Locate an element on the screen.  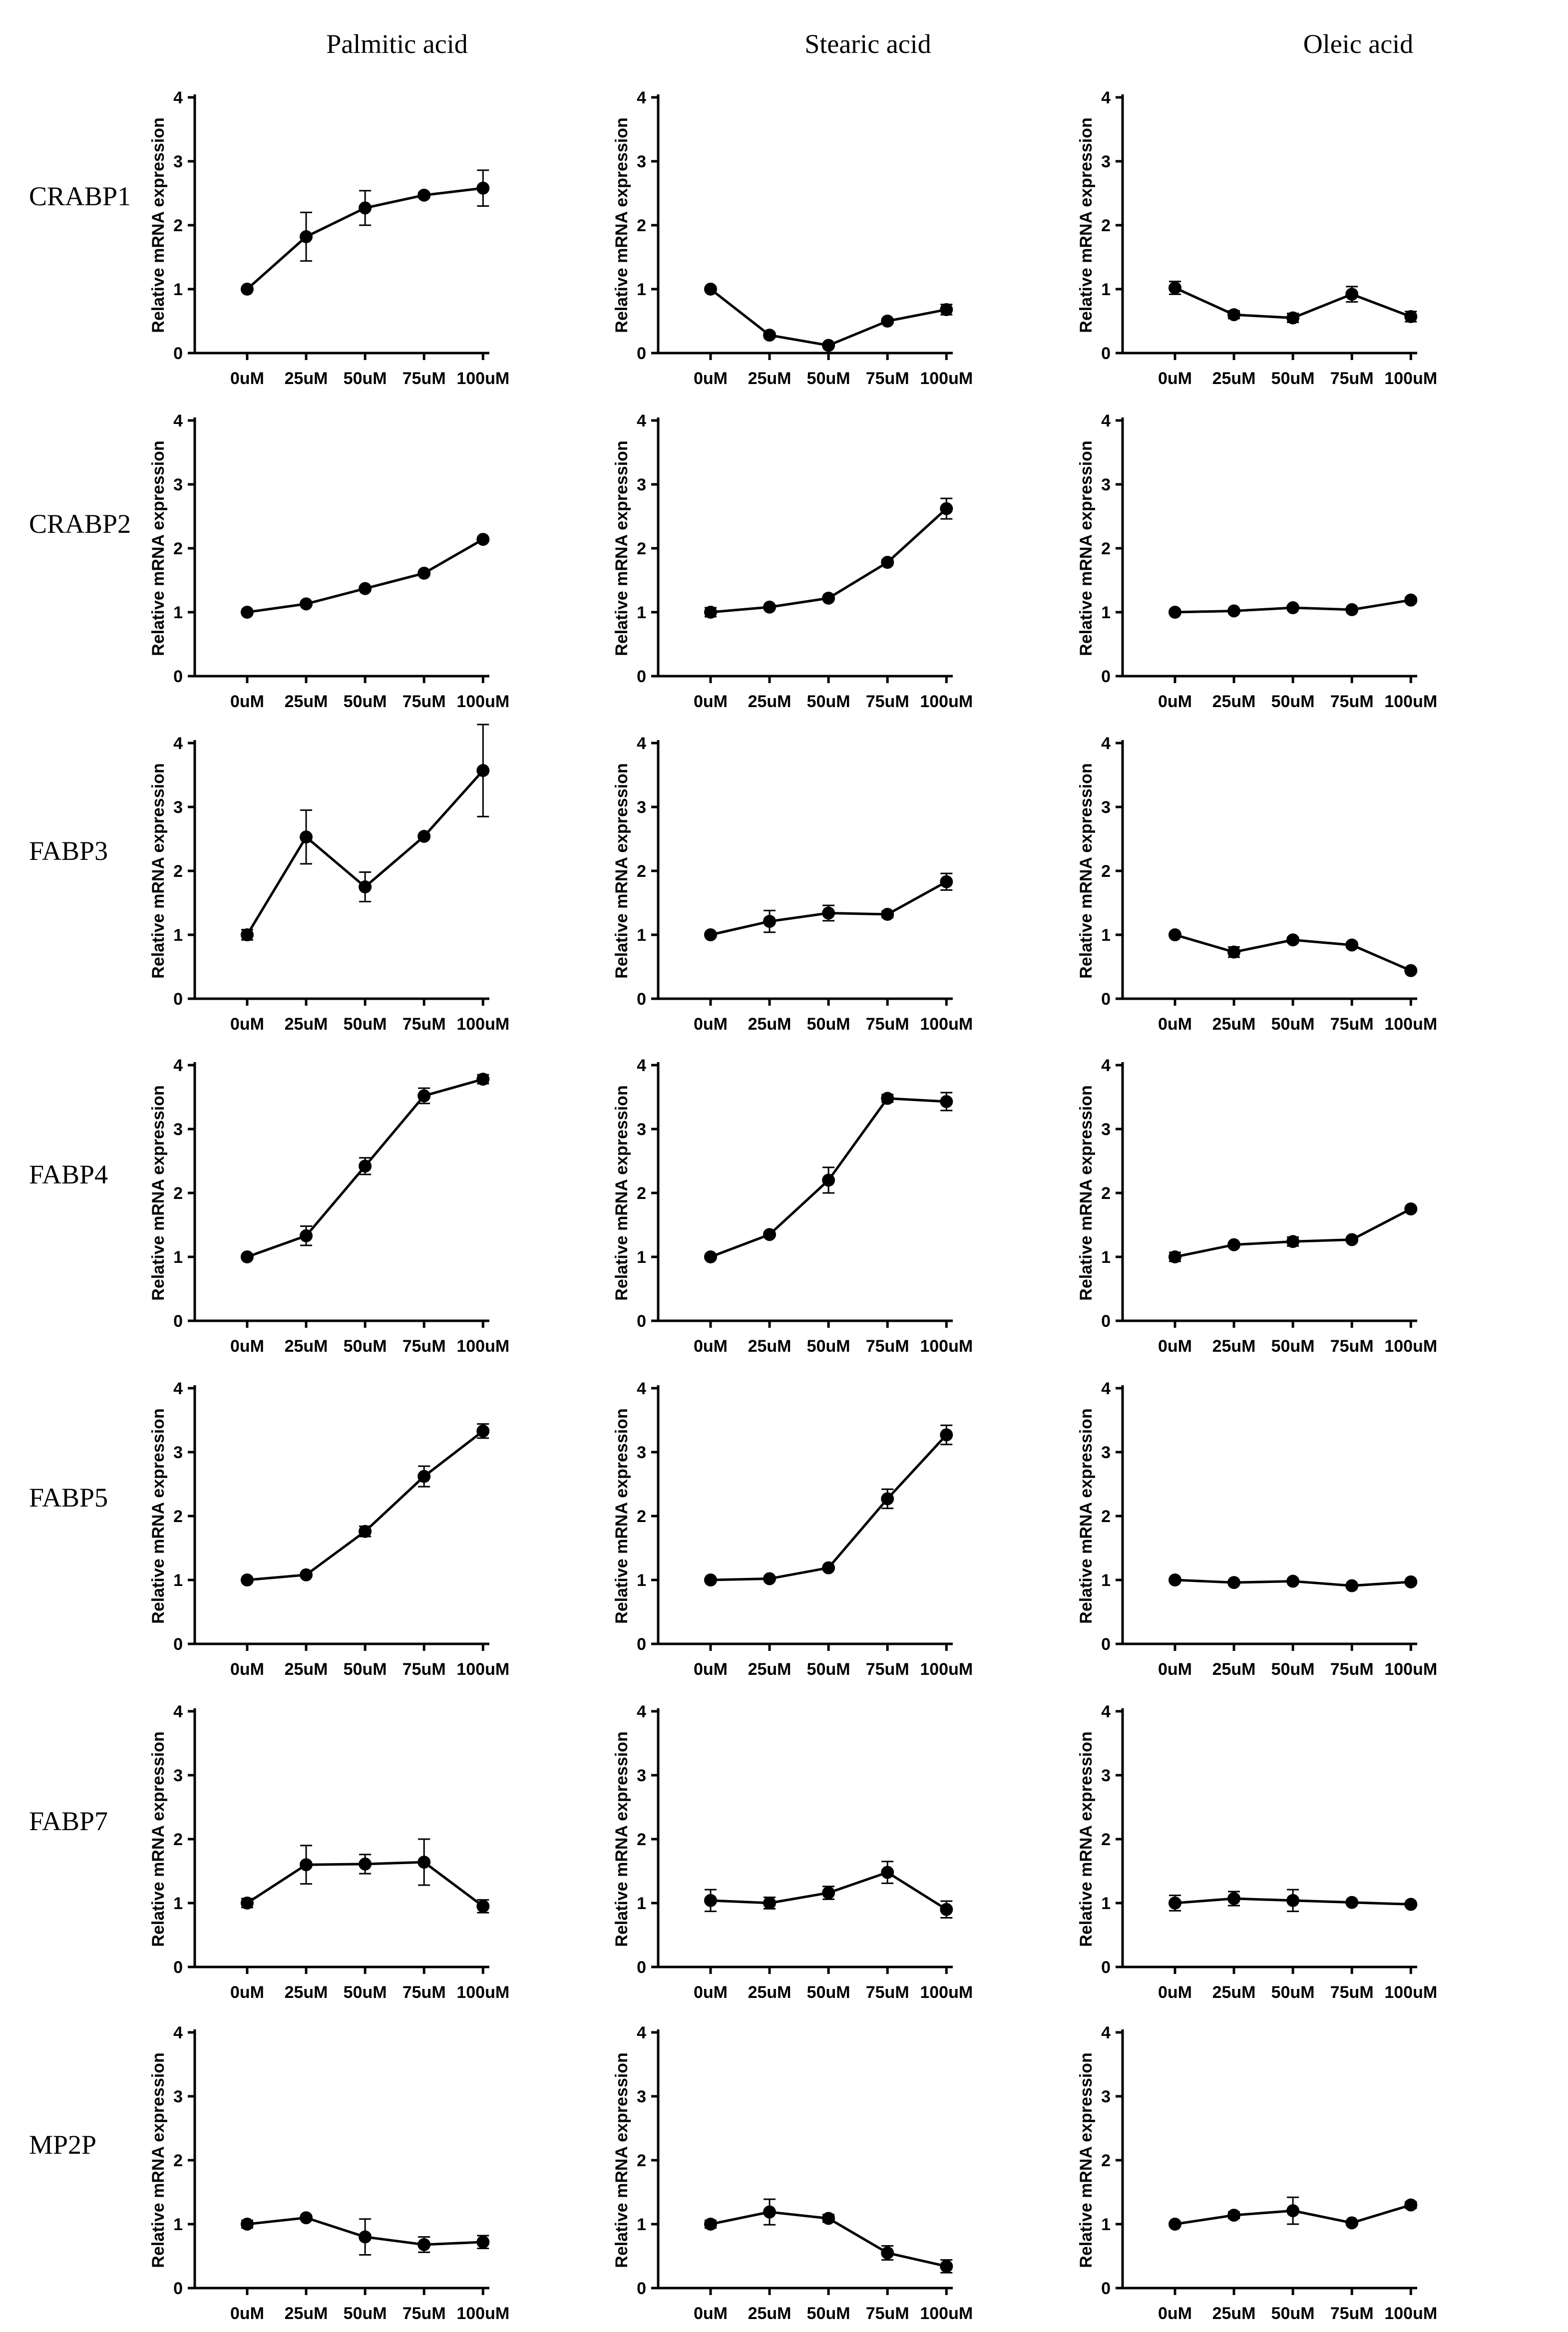
panel-crabp2-oleic-acid-x-tick-label: 25uM is located at coordinates (1234, 701).